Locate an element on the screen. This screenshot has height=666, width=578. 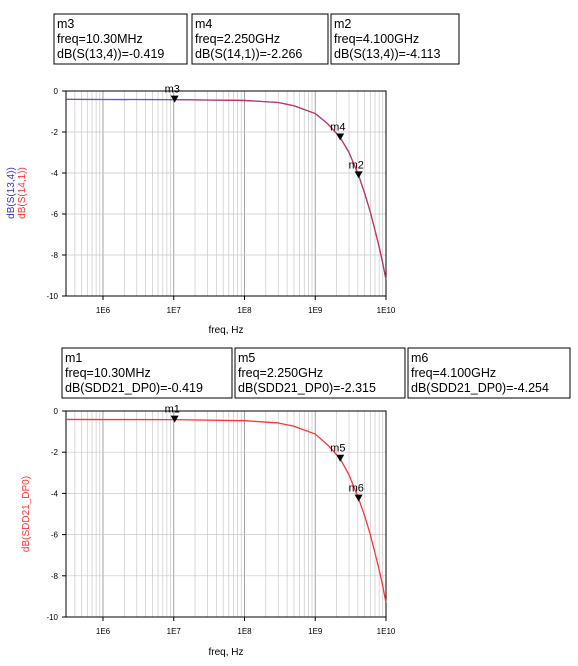
readout-line: m3 is located at coordinates (65, 24).